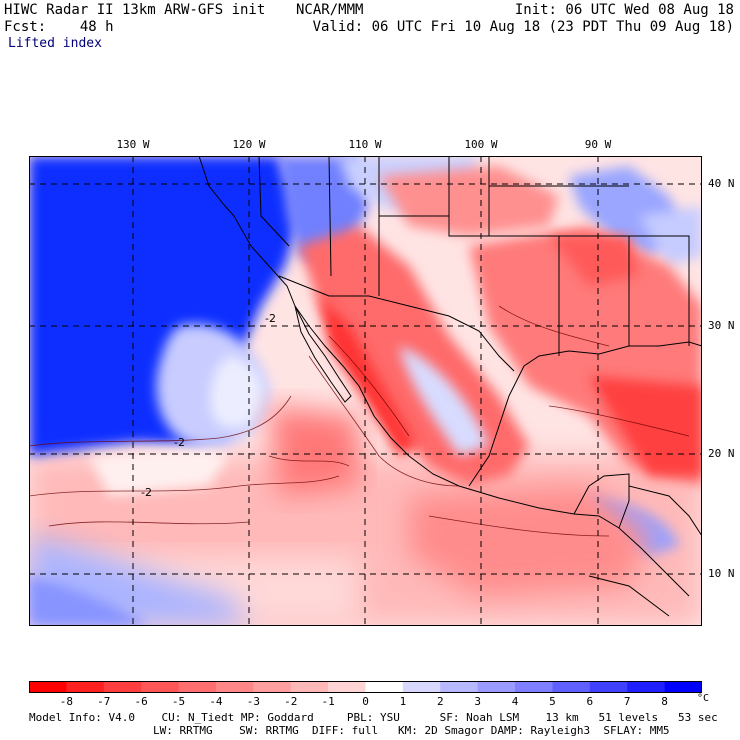  I want to click on lon-label-110w: 110 W, so click(365, 144).